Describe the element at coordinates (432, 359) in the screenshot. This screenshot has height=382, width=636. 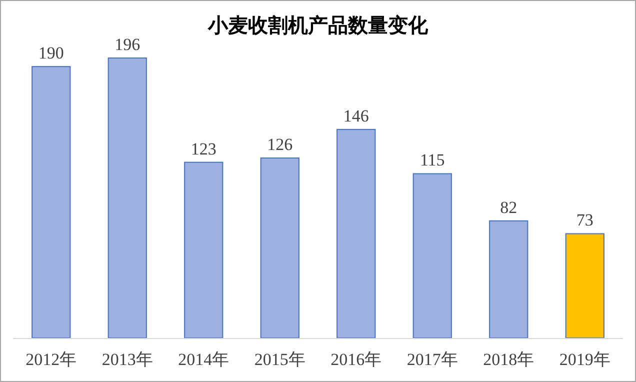
I see `x-tick-label: 2017年` at that location.